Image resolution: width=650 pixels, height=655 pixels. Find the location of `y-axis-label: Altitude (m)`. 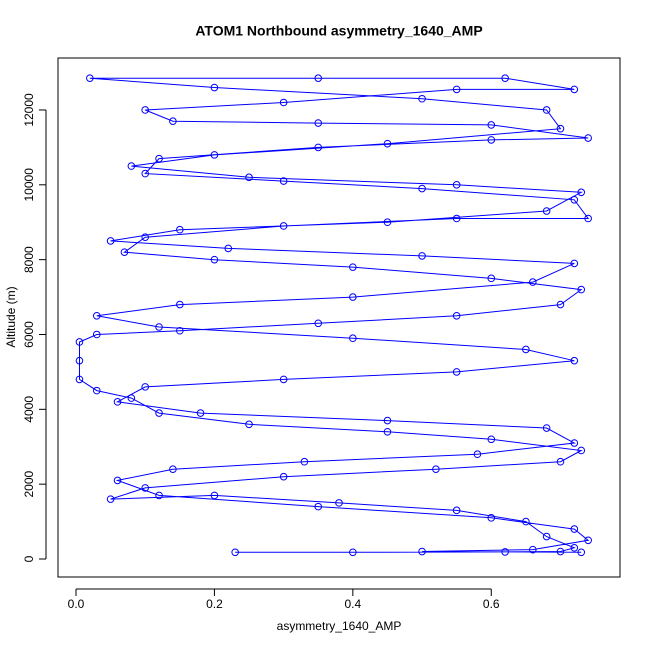

y-axis-label: Altitude (m) is located at coordinates (11, 316).